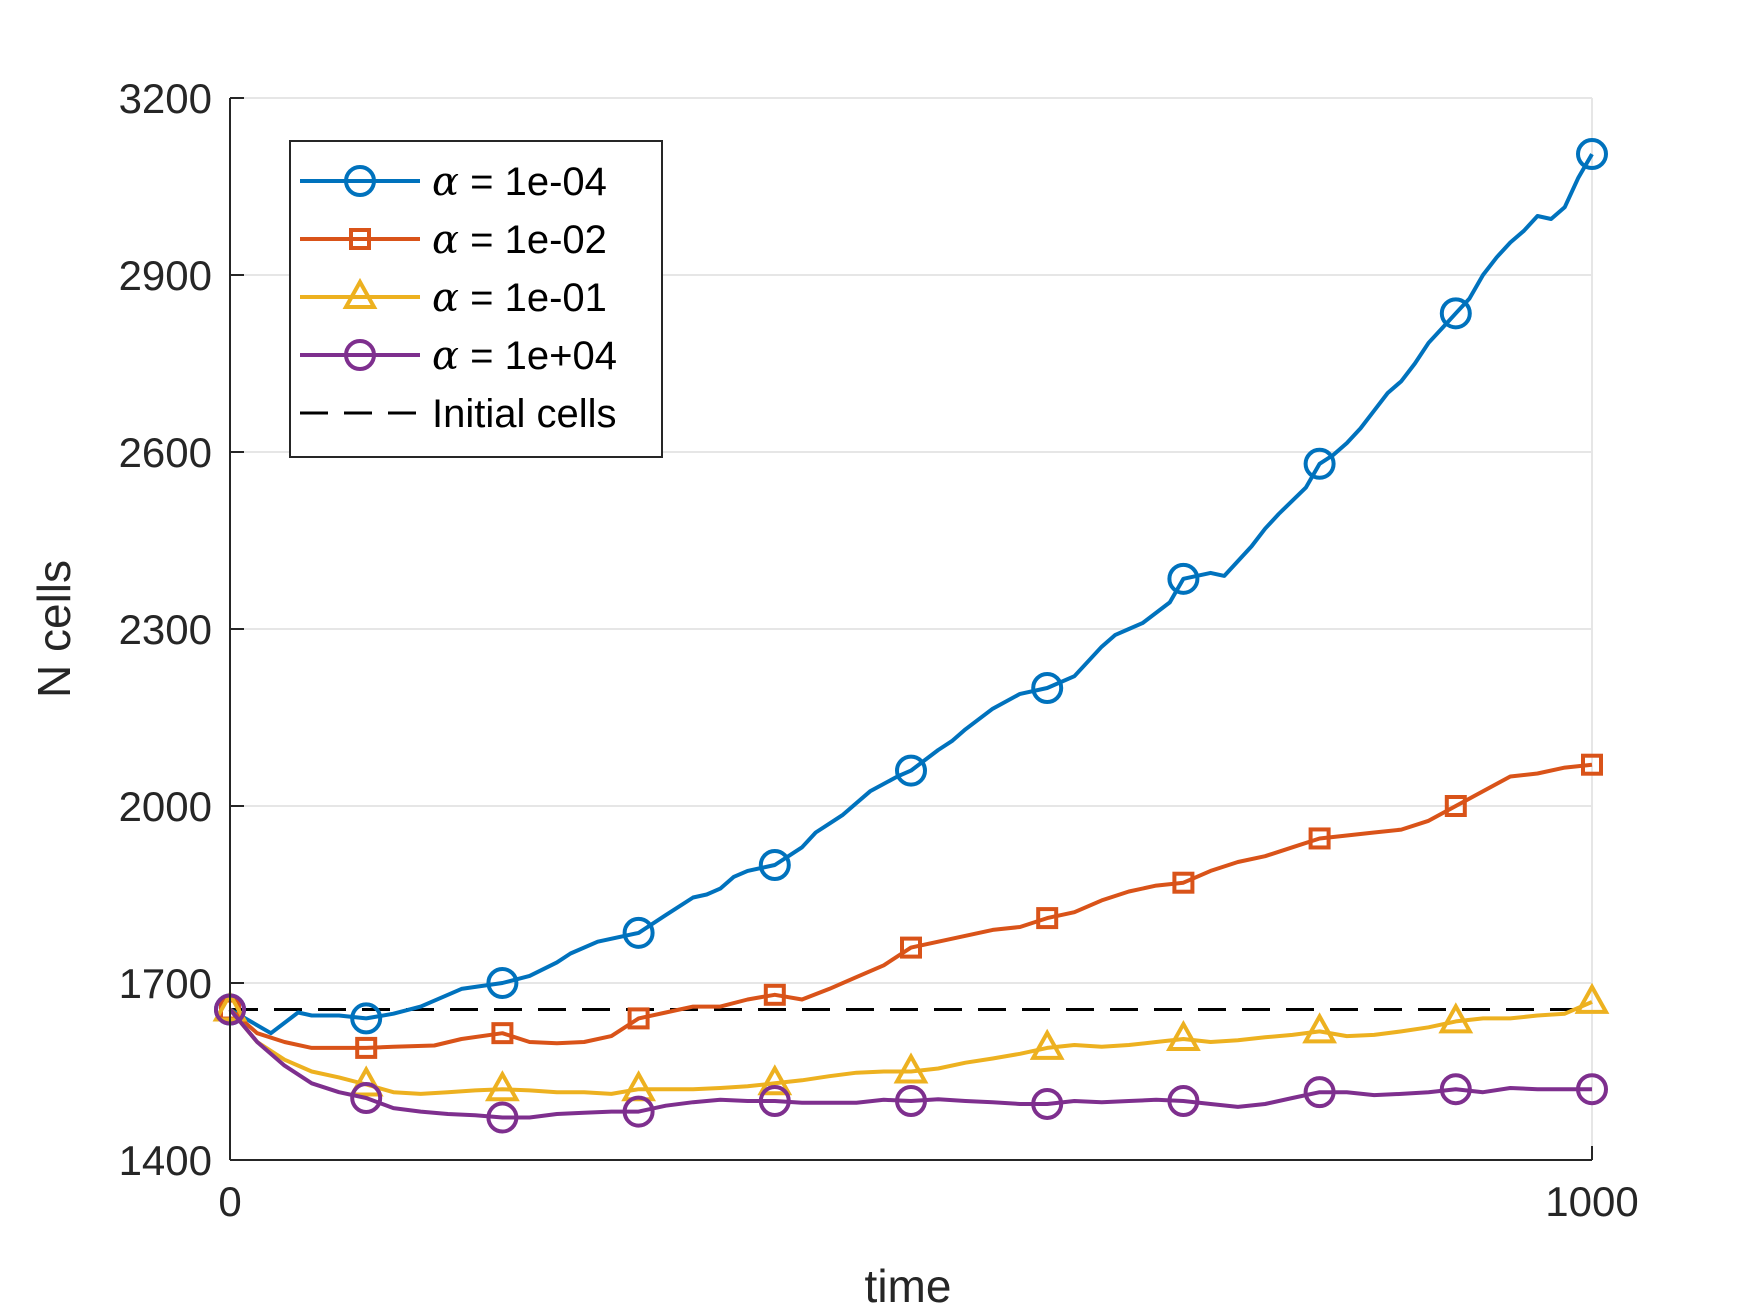 Image resolution: width=1750 pixels, height=1313 pixels. I want to click on legend-entry: α = 1e-02, so click(453, 240).